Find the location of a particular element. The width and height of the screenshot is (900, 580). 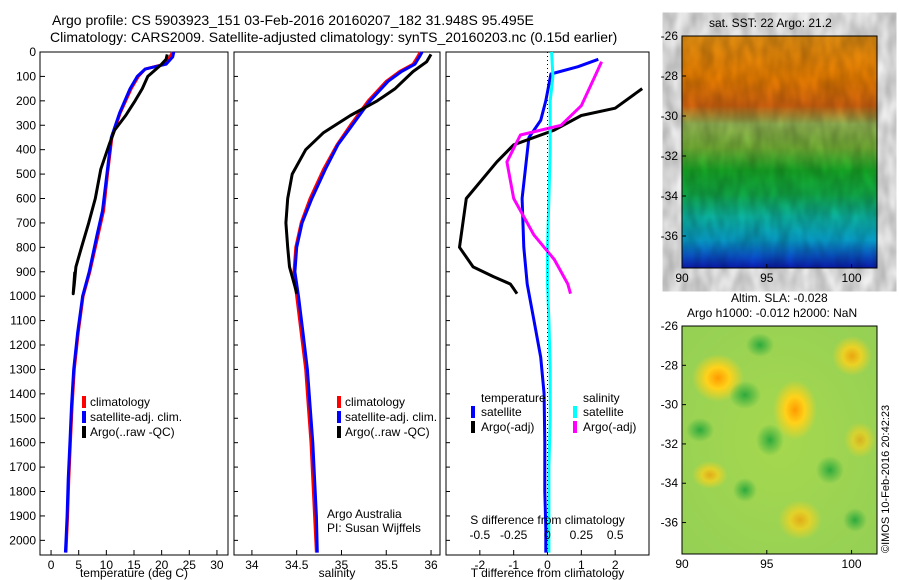

y-tick-label: 700 is located at coordinates (26, 223).